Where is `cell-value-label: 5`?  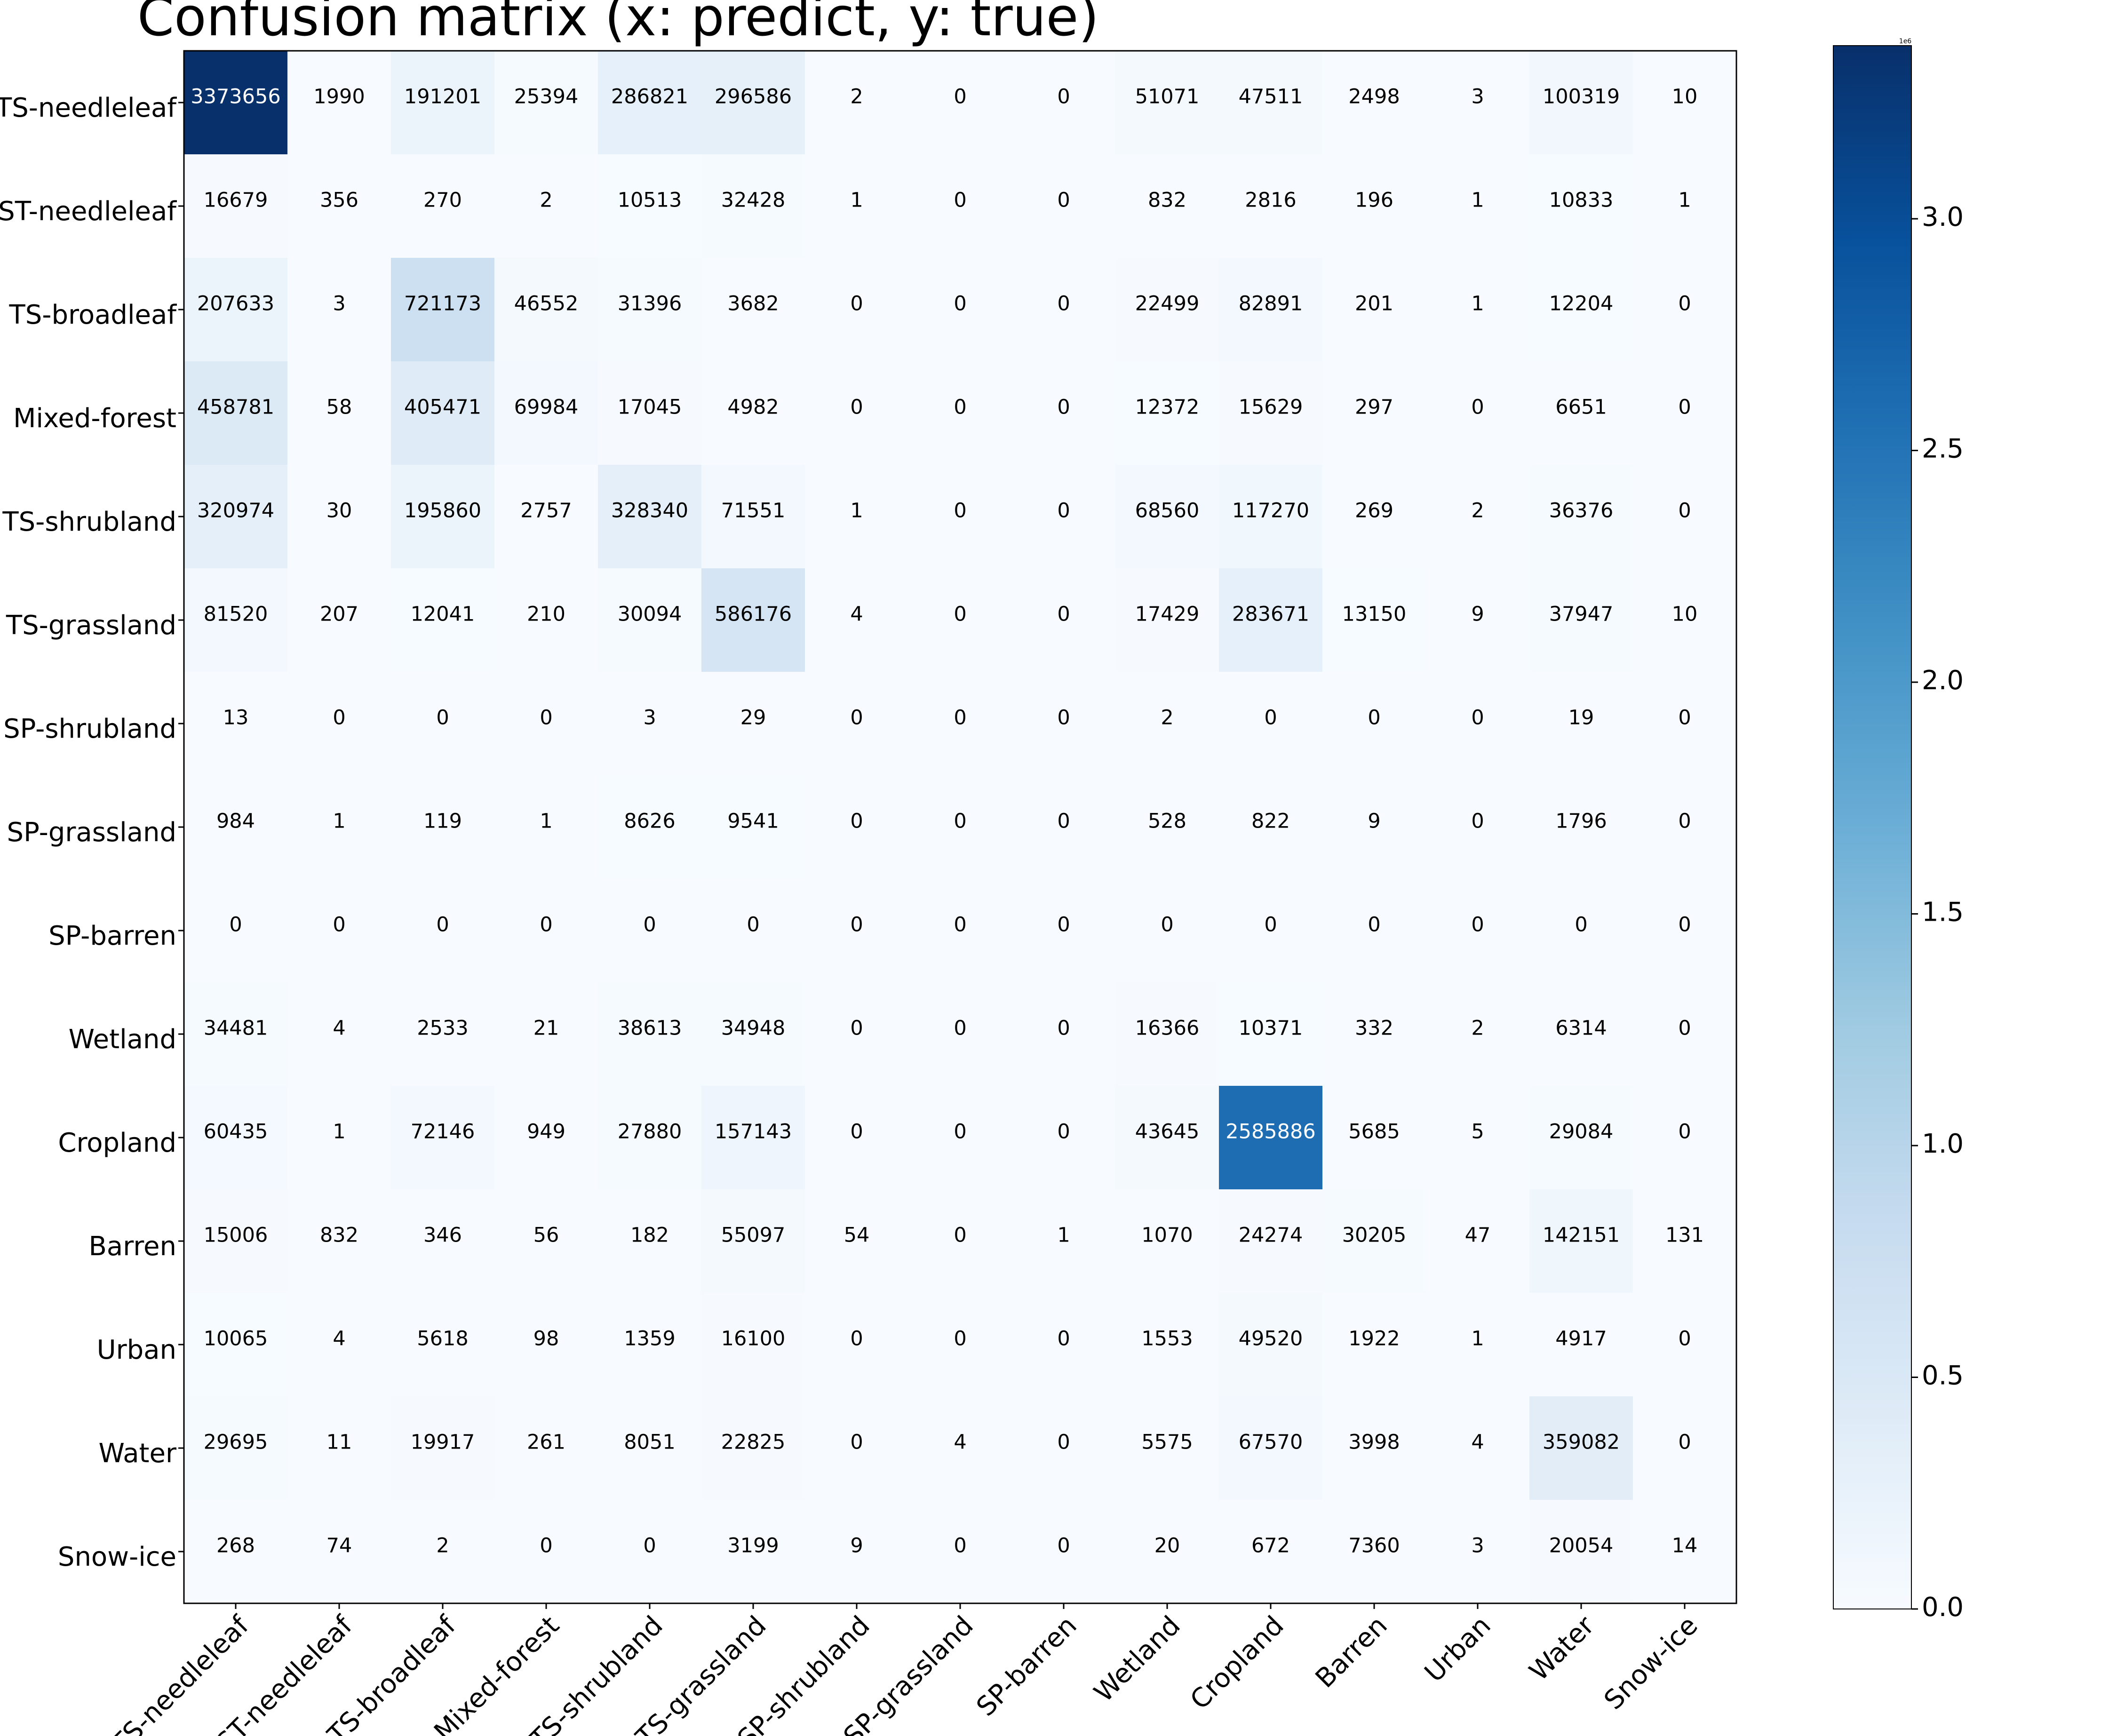
cell-value-label: 5 is located at coordinates (1477, 1132).